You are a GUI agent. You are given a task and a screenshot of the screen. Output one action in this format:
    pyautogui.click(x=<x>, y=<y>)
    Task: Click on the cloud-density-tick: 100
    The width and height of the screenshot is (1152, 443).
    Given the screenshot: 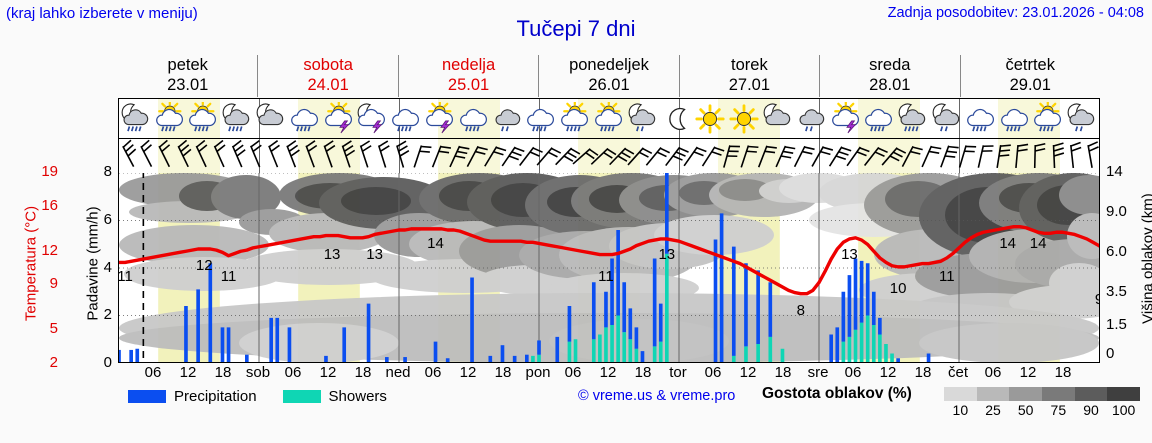 What is the action you would take?
    pyautogui.click(x=1123, y=410)
    